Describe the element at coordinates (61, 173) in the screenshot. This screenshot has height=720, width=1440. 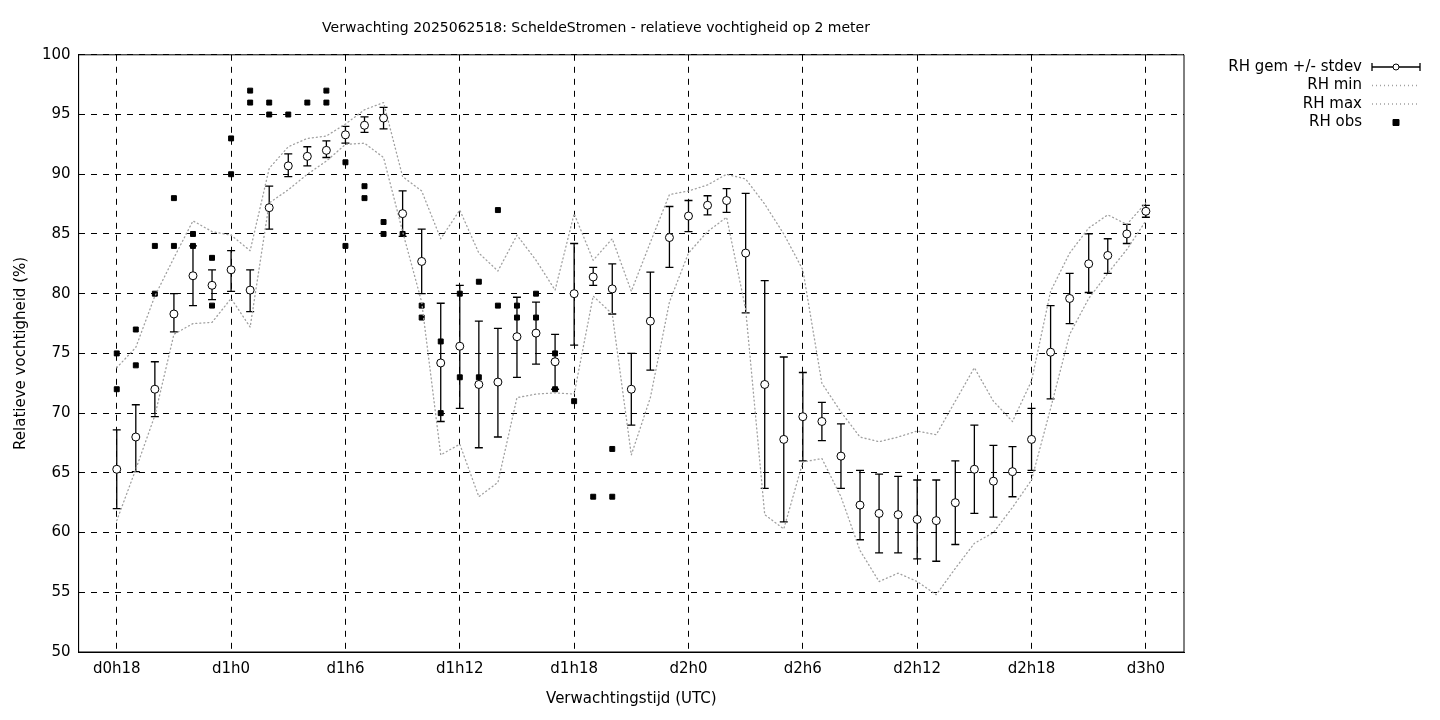
I see `y-tick-label: 90` at that location.